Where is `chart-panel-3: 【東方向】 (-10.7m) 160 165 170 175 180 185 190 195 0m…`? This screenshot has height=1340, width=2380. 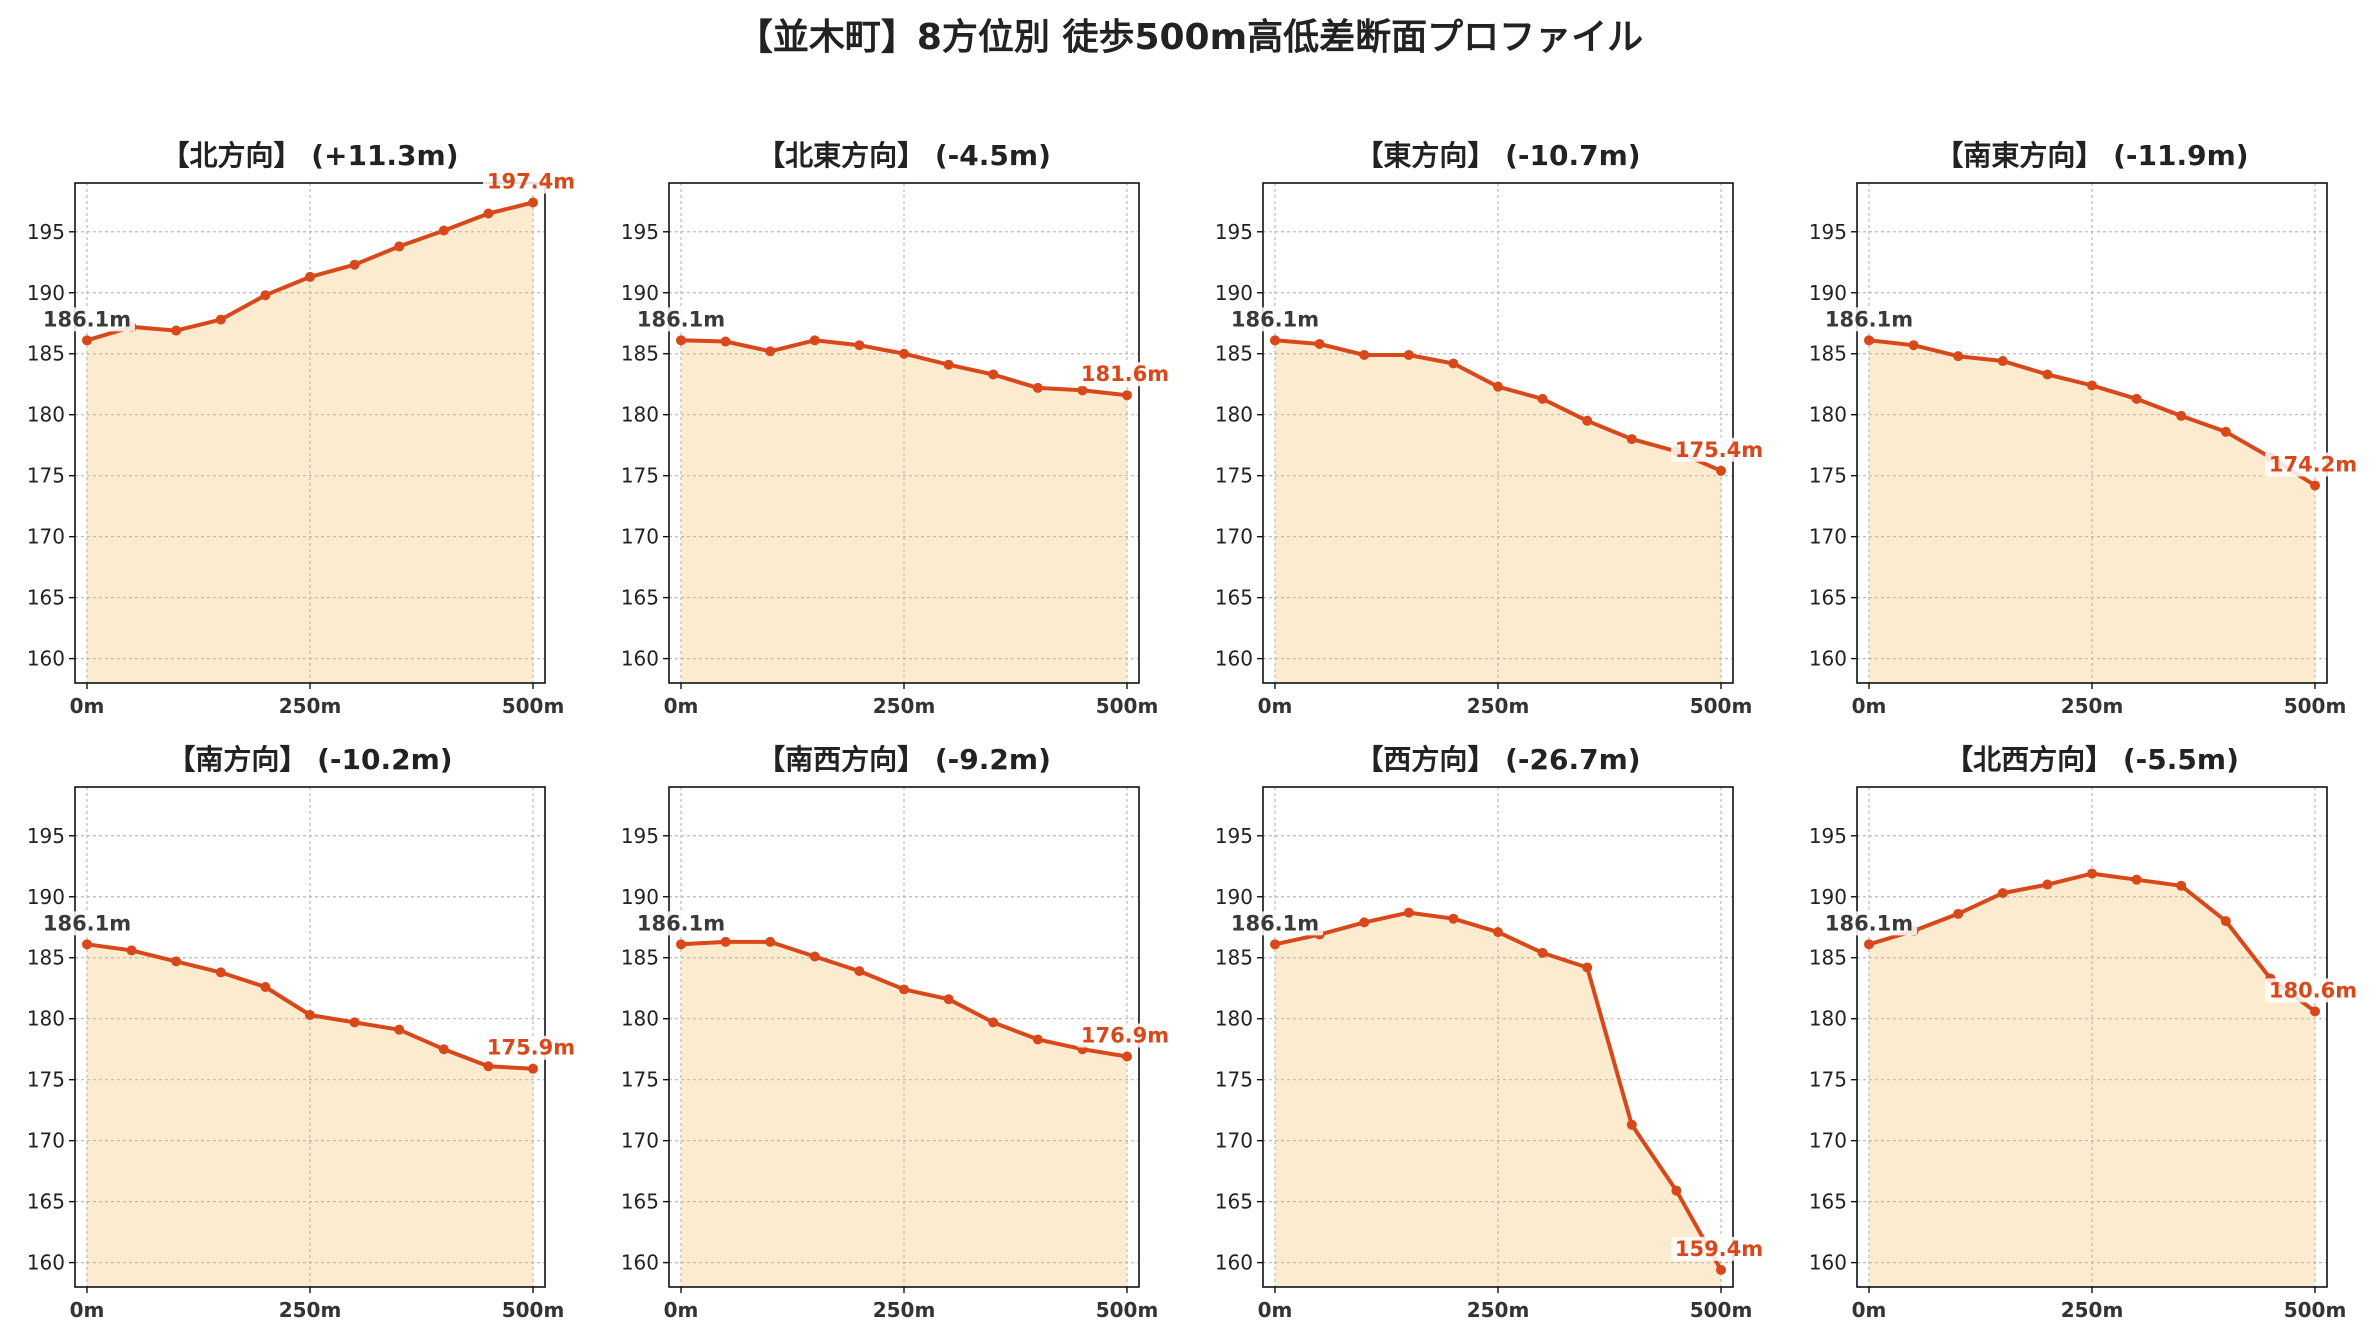 chart-panel-3: 【東方向】 (-10.7m) 160 165 170 175 180 185 190 195 0m… is located at coordinates (1491, 428).